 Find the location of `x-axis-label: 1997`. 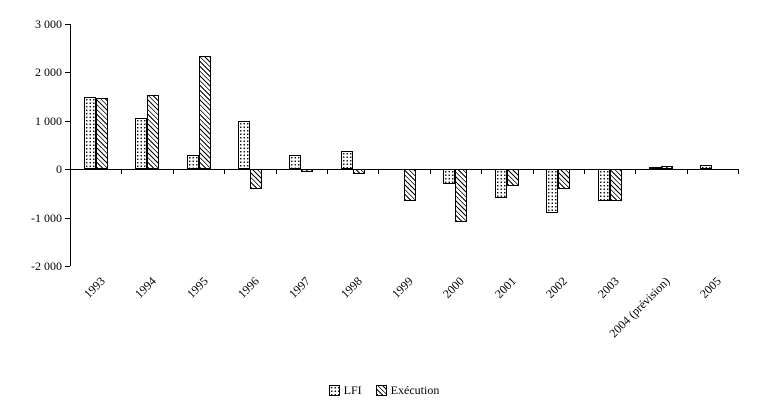

x-axis-label: 1997 is located at coordinates (300, 287).